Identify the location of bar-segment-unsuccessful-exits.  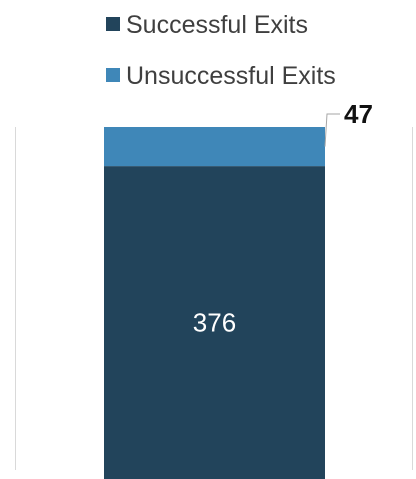
(214, 147).